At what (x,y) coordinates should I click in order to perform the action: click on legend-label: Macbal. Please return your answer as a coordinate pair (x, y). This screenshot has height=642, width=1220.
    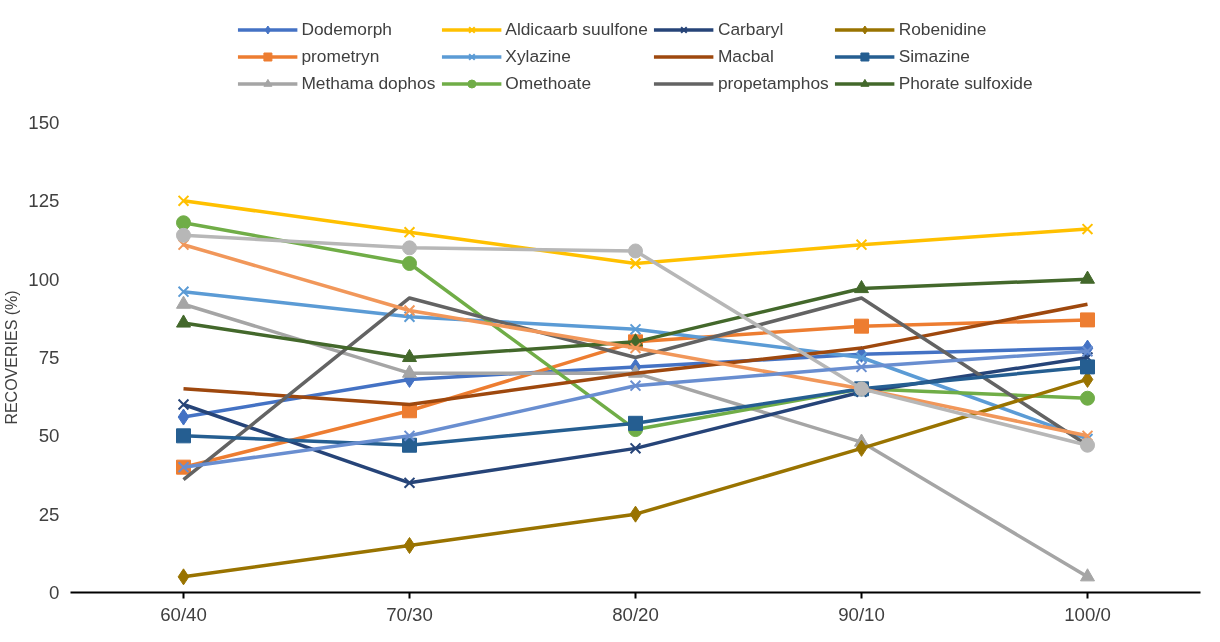
    Looking at the image, I should click on (745, 56).